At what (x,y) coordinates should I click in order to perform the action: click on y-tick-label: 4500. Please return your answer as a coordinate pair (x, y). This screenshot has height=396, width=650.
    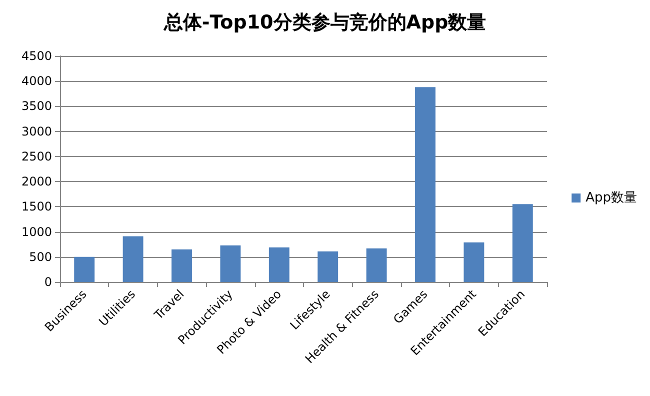
    Looking at the image, I should click on (36, 56).